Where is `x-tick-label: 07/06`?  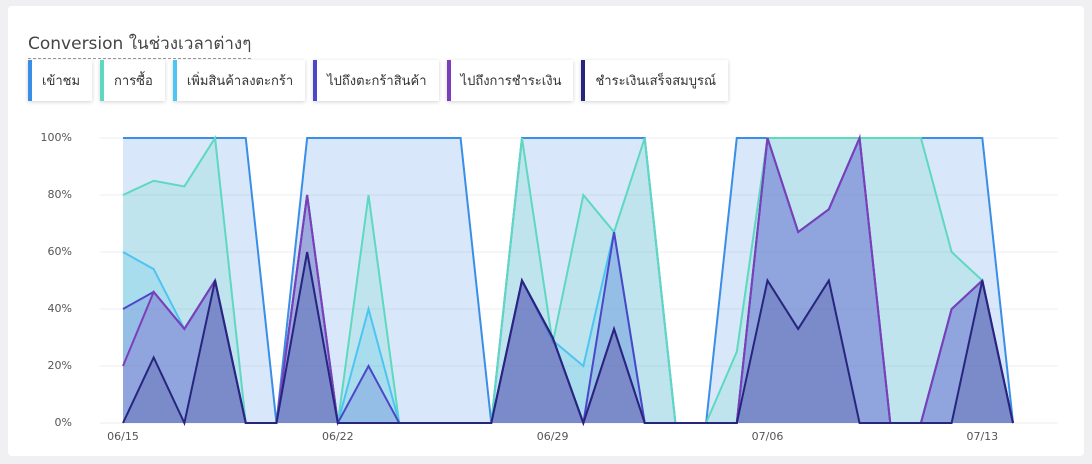
x-tick-label: 07/06 is located at coordinates (768, 436).